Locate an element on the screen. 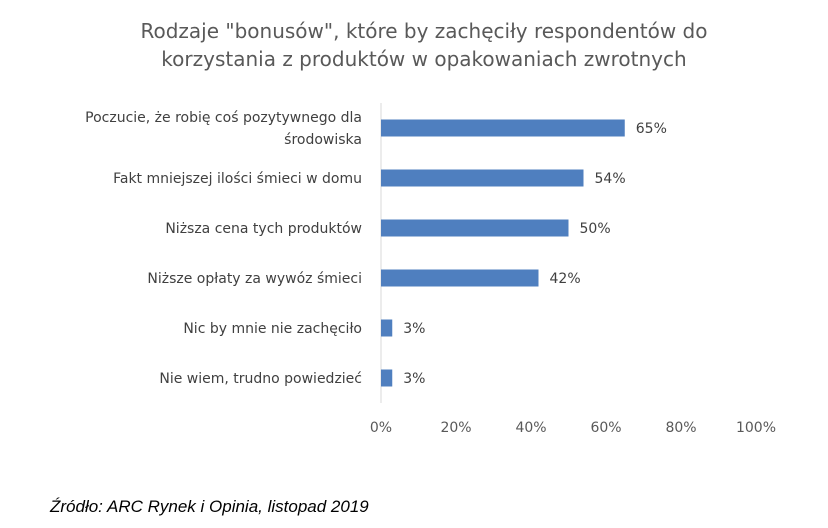 This screenshot has height=528, width=828. data-label: 42% is located at coordinates (565, 279).